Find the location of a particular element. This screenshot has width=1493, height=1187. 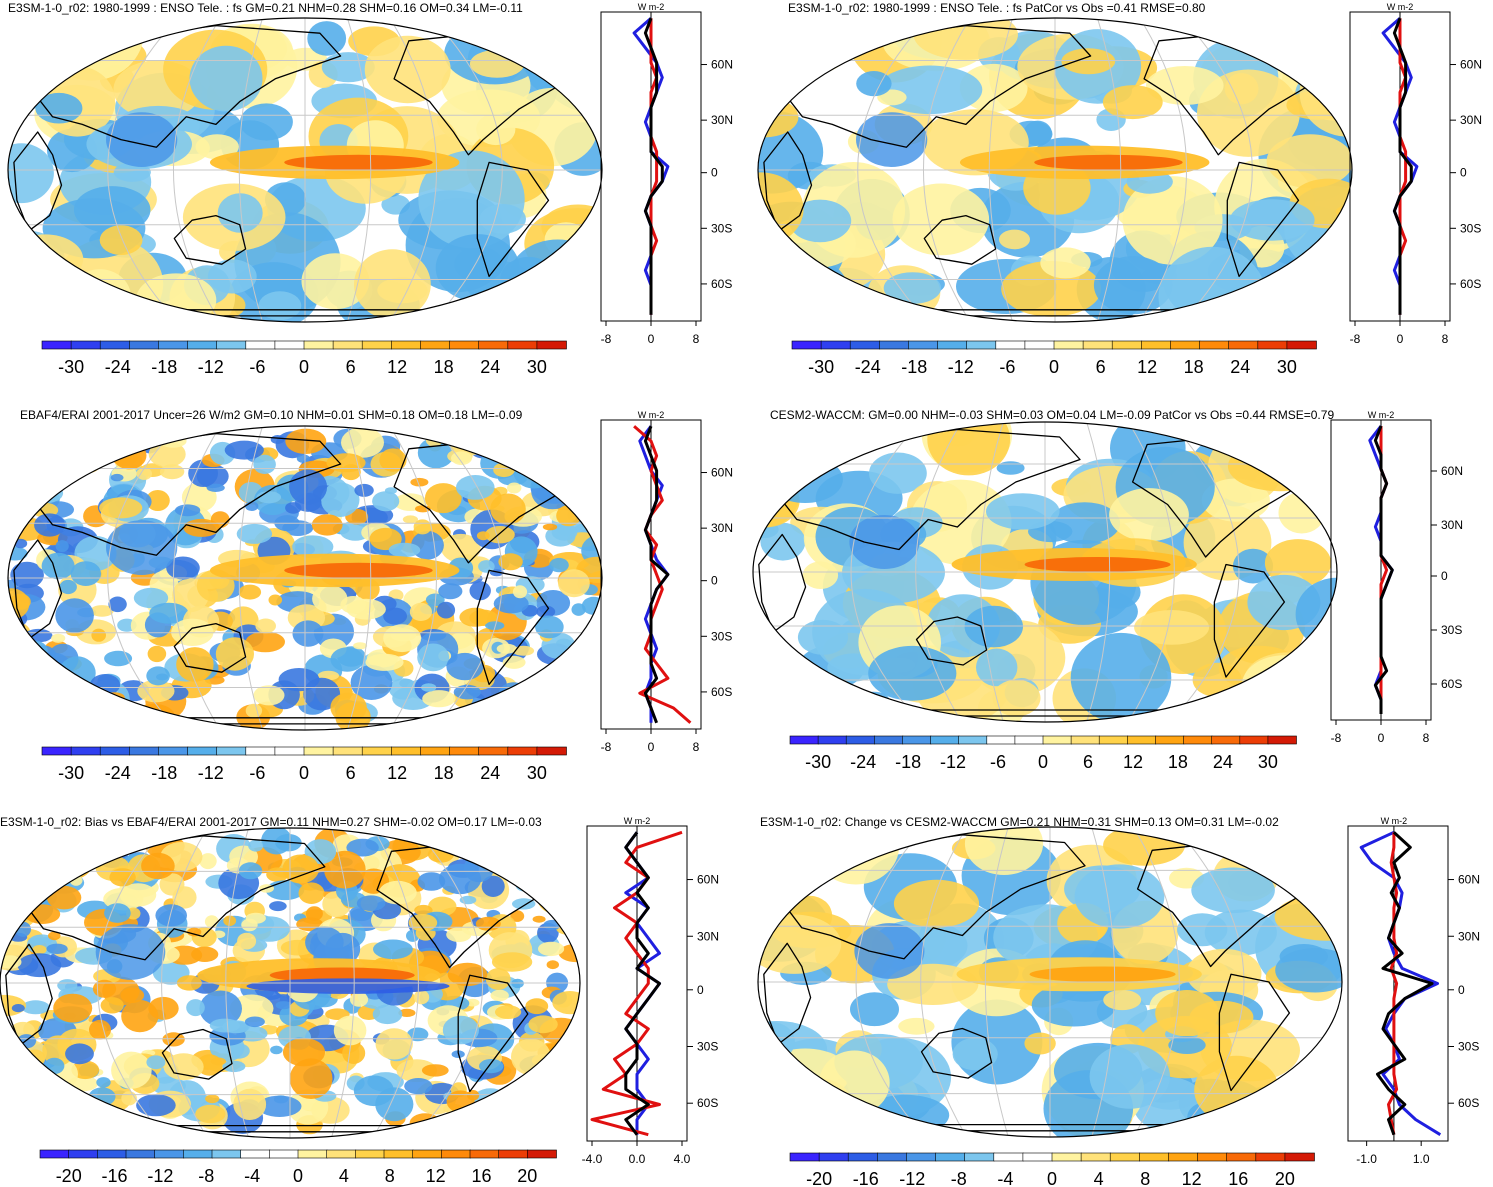

y-tick-label: 60N is located at coordinates (1452, 471).